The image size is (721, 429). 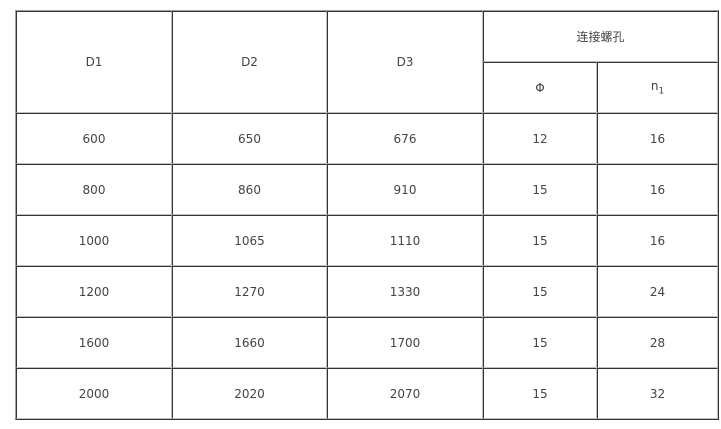 I want to click on header-bolt-holes: 连接螺孔, so click(x=601, y=36).